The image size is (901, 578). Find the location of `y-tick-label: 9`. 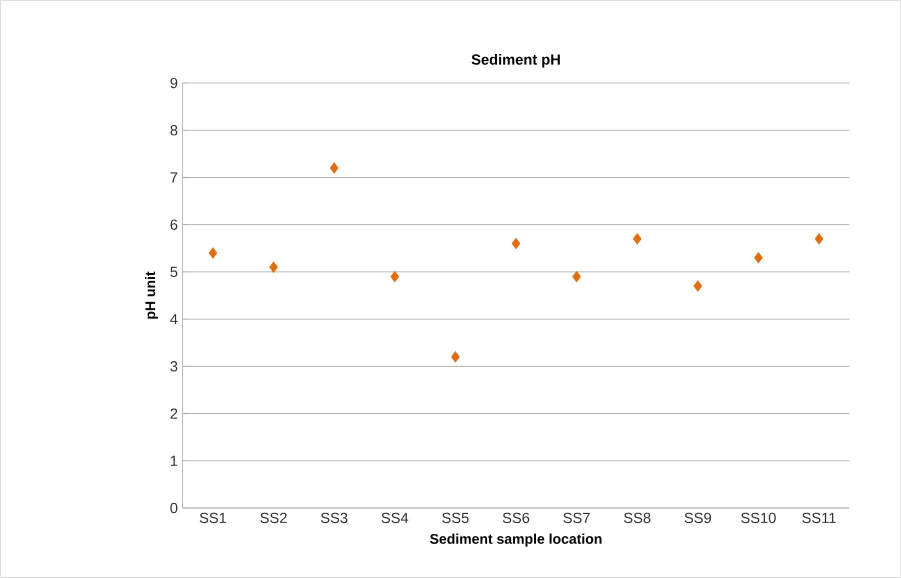

y-tick-label: 9 is located at coordinates (174, 83).